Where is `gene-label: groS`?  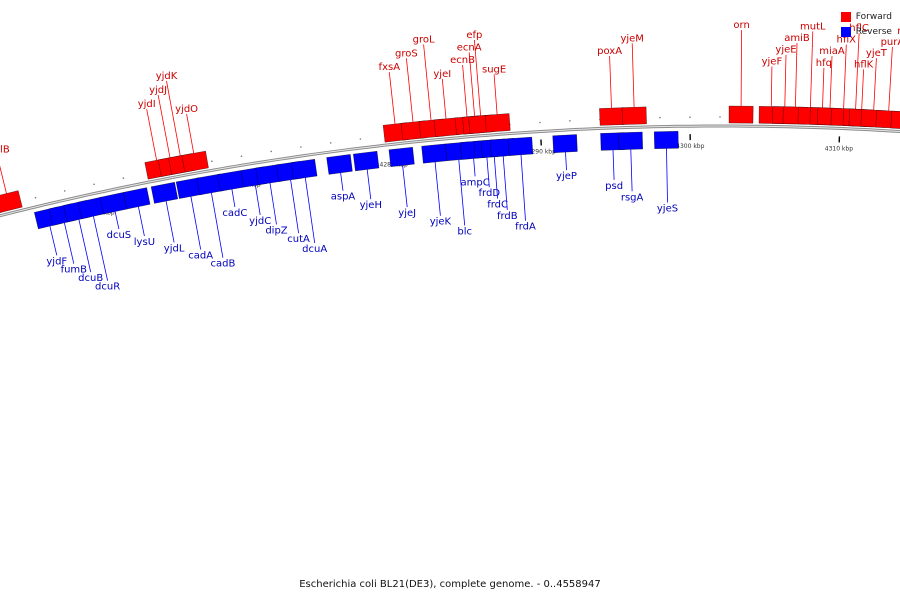
gene-label: groS is located at coordinates (406, 53).